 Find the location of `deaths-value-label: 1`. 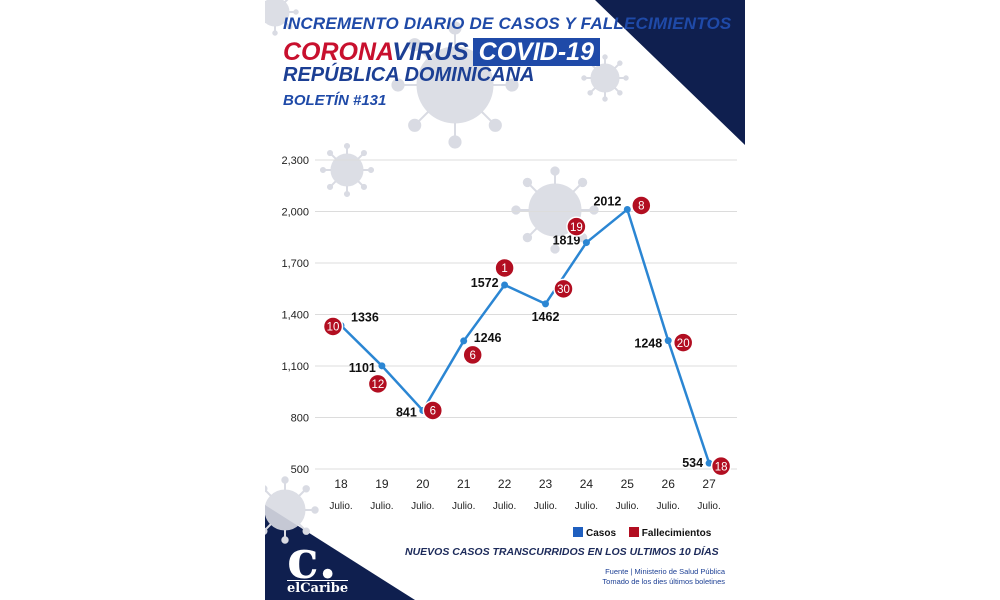

deaths-value-label: 1 is located at coordinates (504, 269).